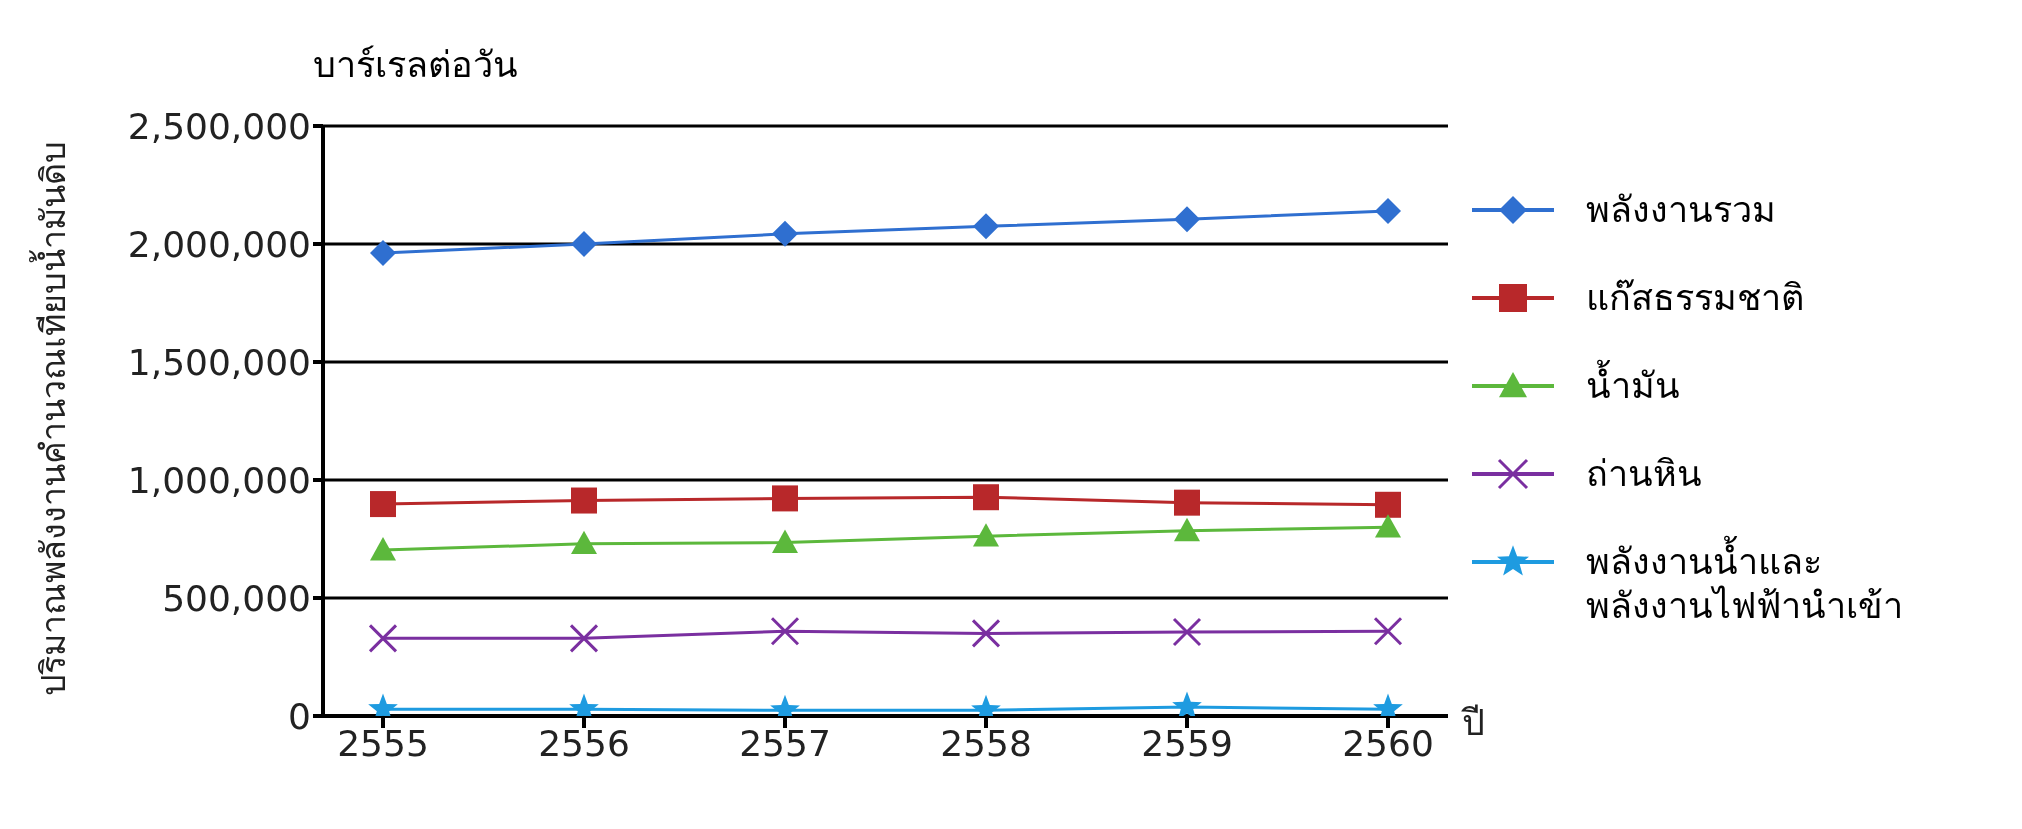 The height and width of the screenshot is (829, 2022). What do you see at coordinates (51, 418) in the screenshot?
I see `y-axis-title: ปริมาณพลังงานคำนวณเทียบน้ำมันดิบ` at bounding box center [51, 418].